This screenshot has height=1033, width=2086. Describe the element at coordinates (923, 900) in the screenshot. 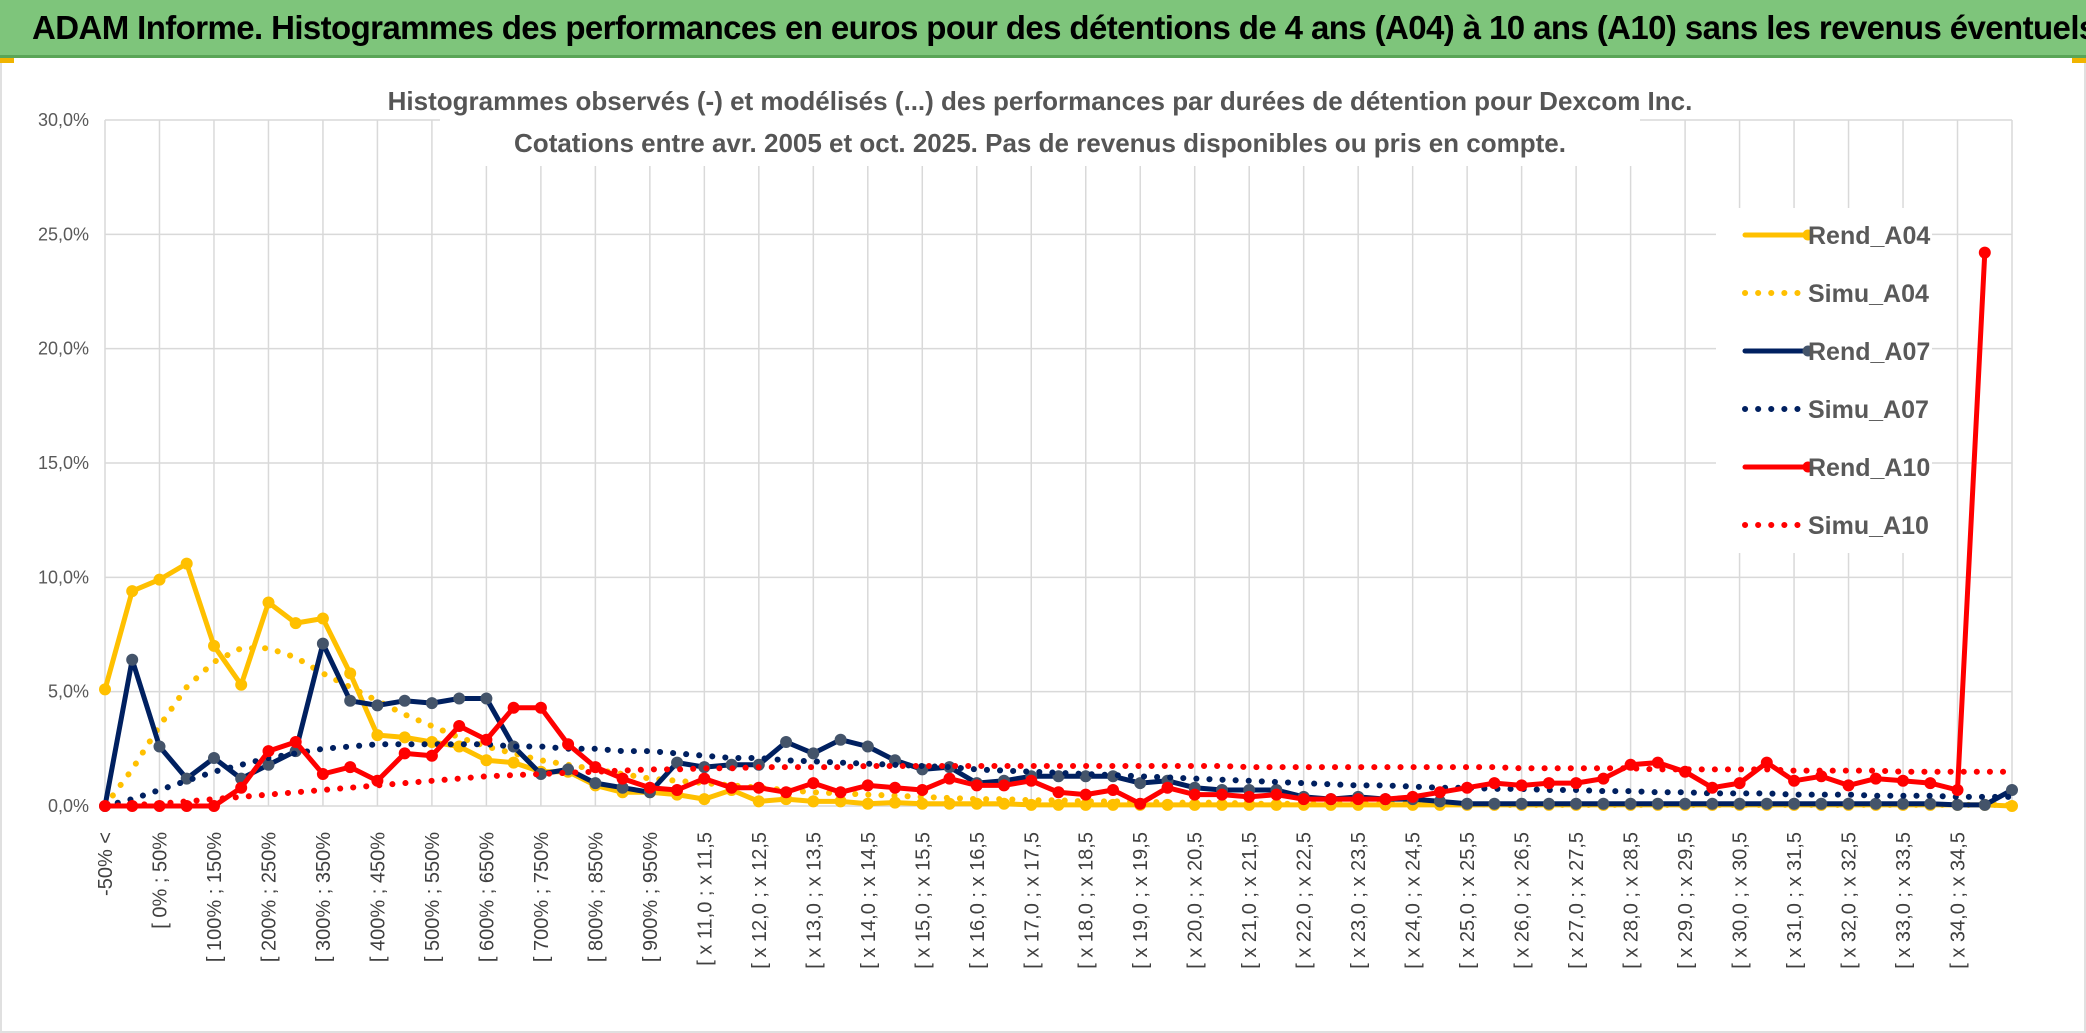

I see `x-tick-label: [ x 15,0 ; x 15,5` at that location.